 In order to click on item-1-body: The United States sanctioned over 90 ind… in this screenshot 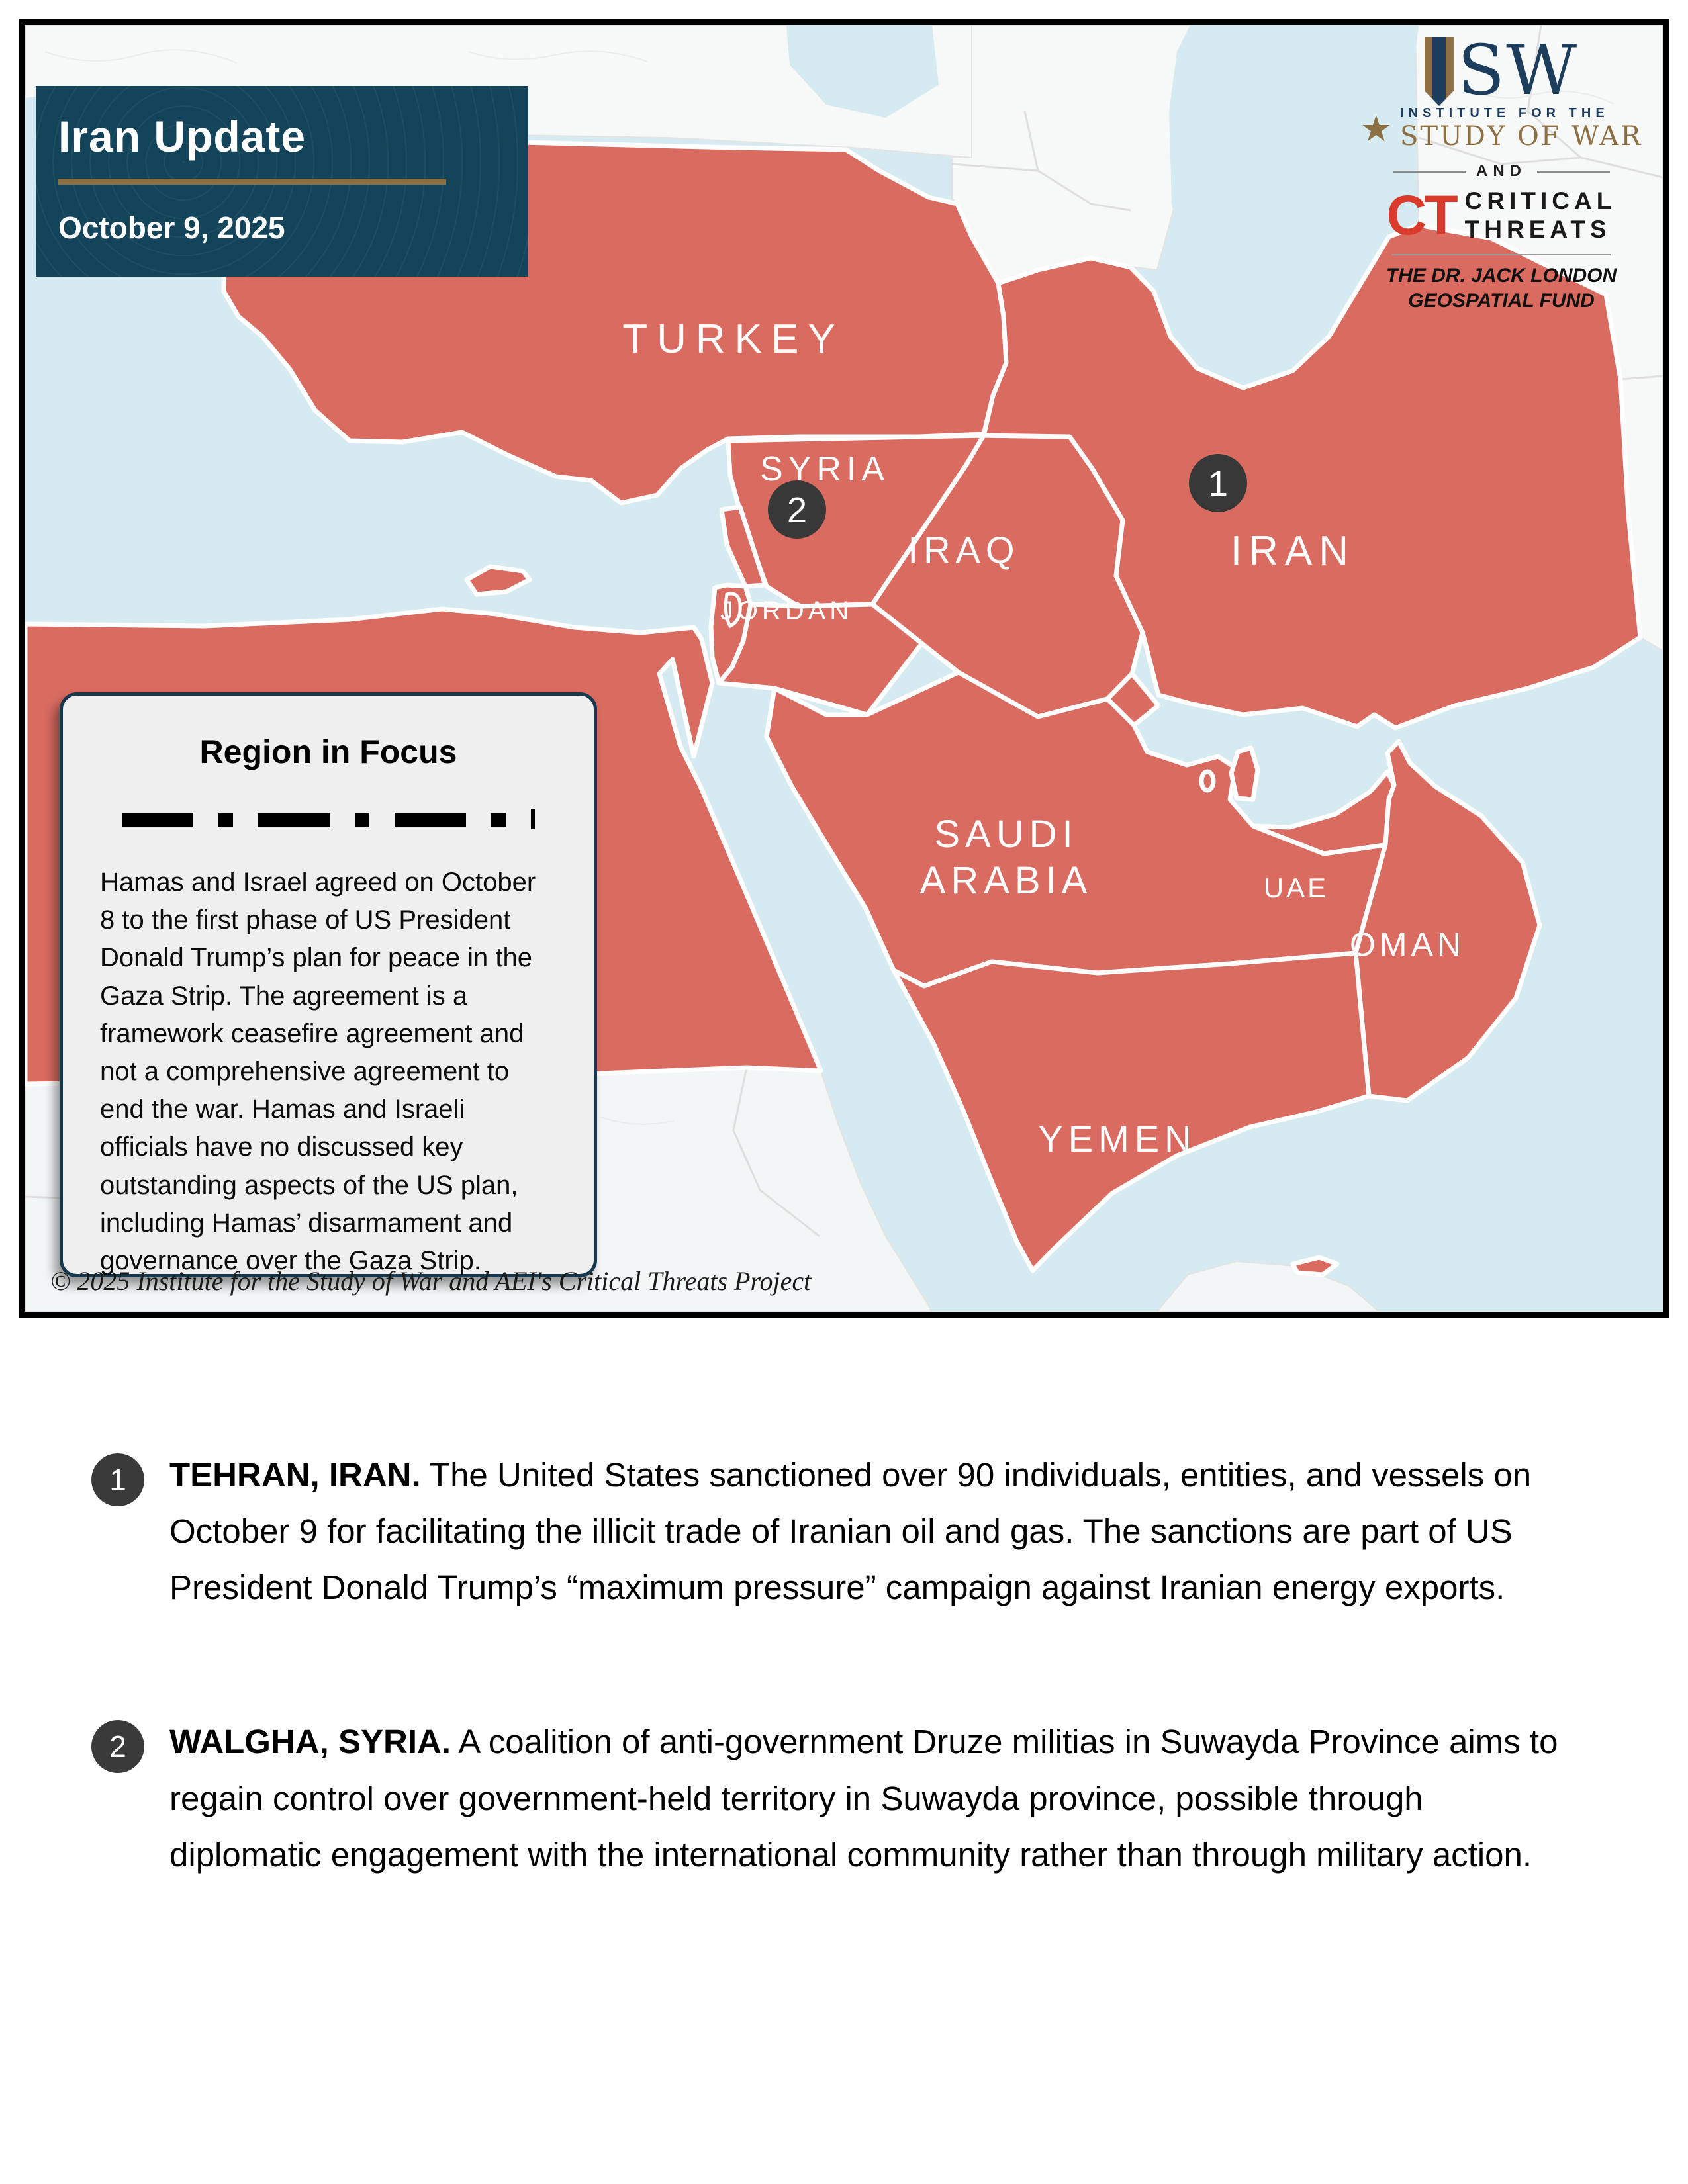, I will do `click(850, 1531)`.